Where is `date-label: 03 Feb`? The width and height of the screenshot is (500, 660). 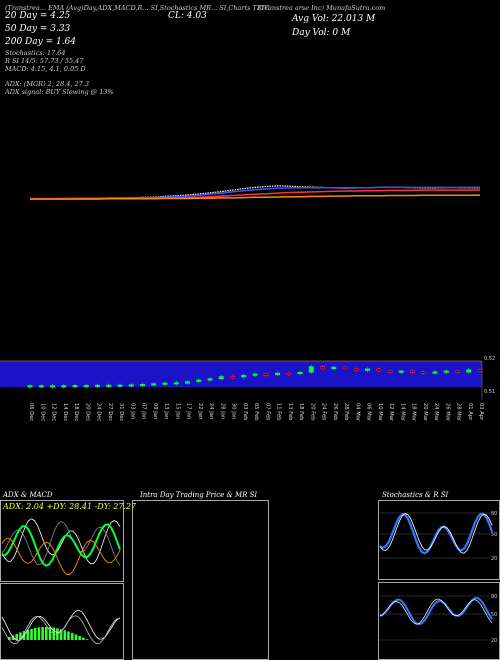 date-label: 03 Feb is located at coordinates (245, 412).